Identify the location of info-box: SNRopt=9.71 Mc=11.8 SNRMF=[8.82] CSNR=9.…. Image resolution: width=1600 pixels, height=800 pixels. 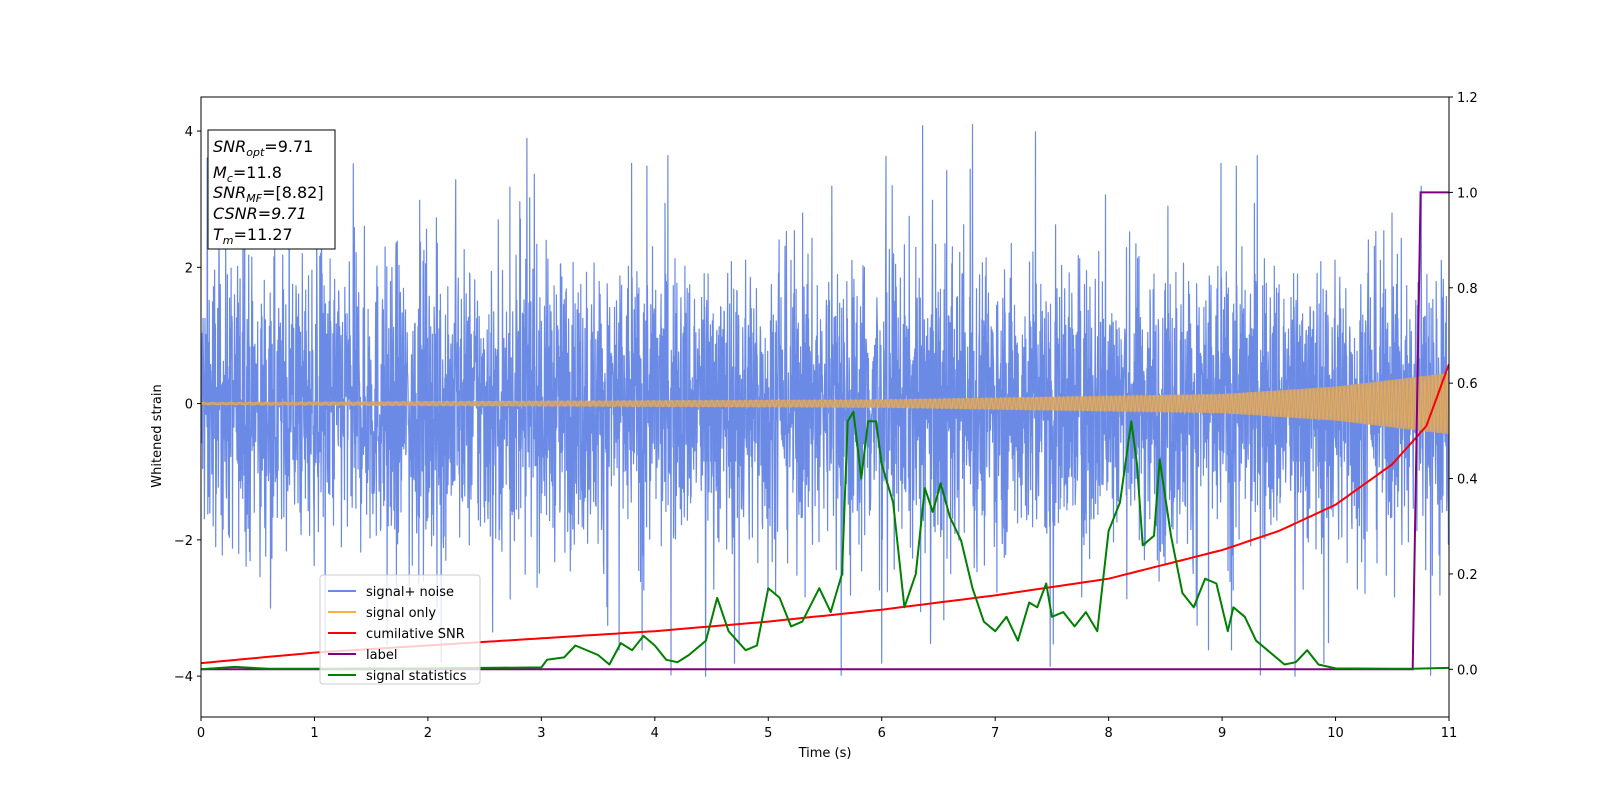
(271, 189).